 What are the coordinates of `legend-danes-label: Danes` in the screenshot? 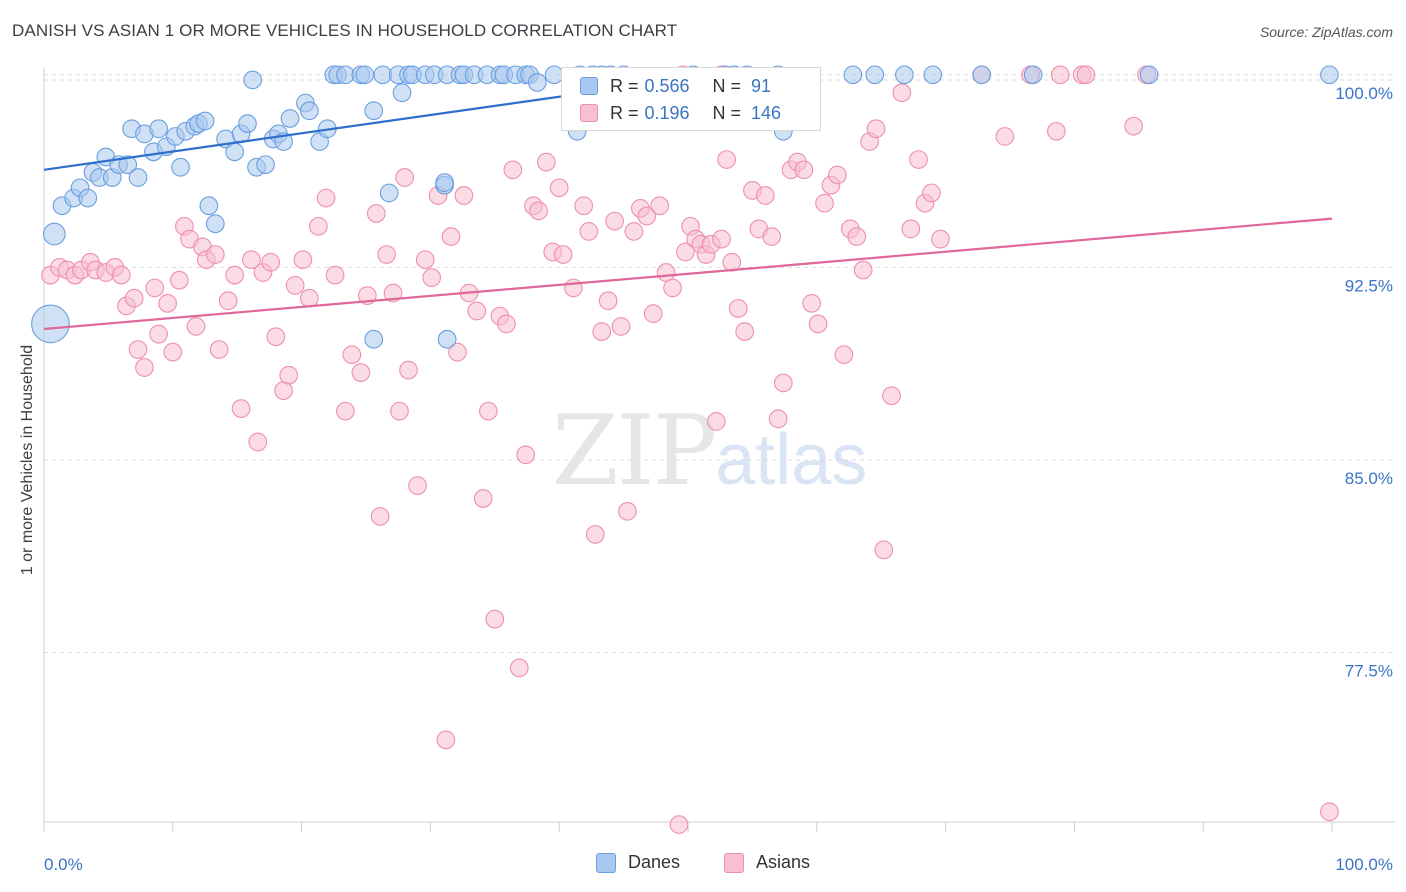 It's located at (653, 862).